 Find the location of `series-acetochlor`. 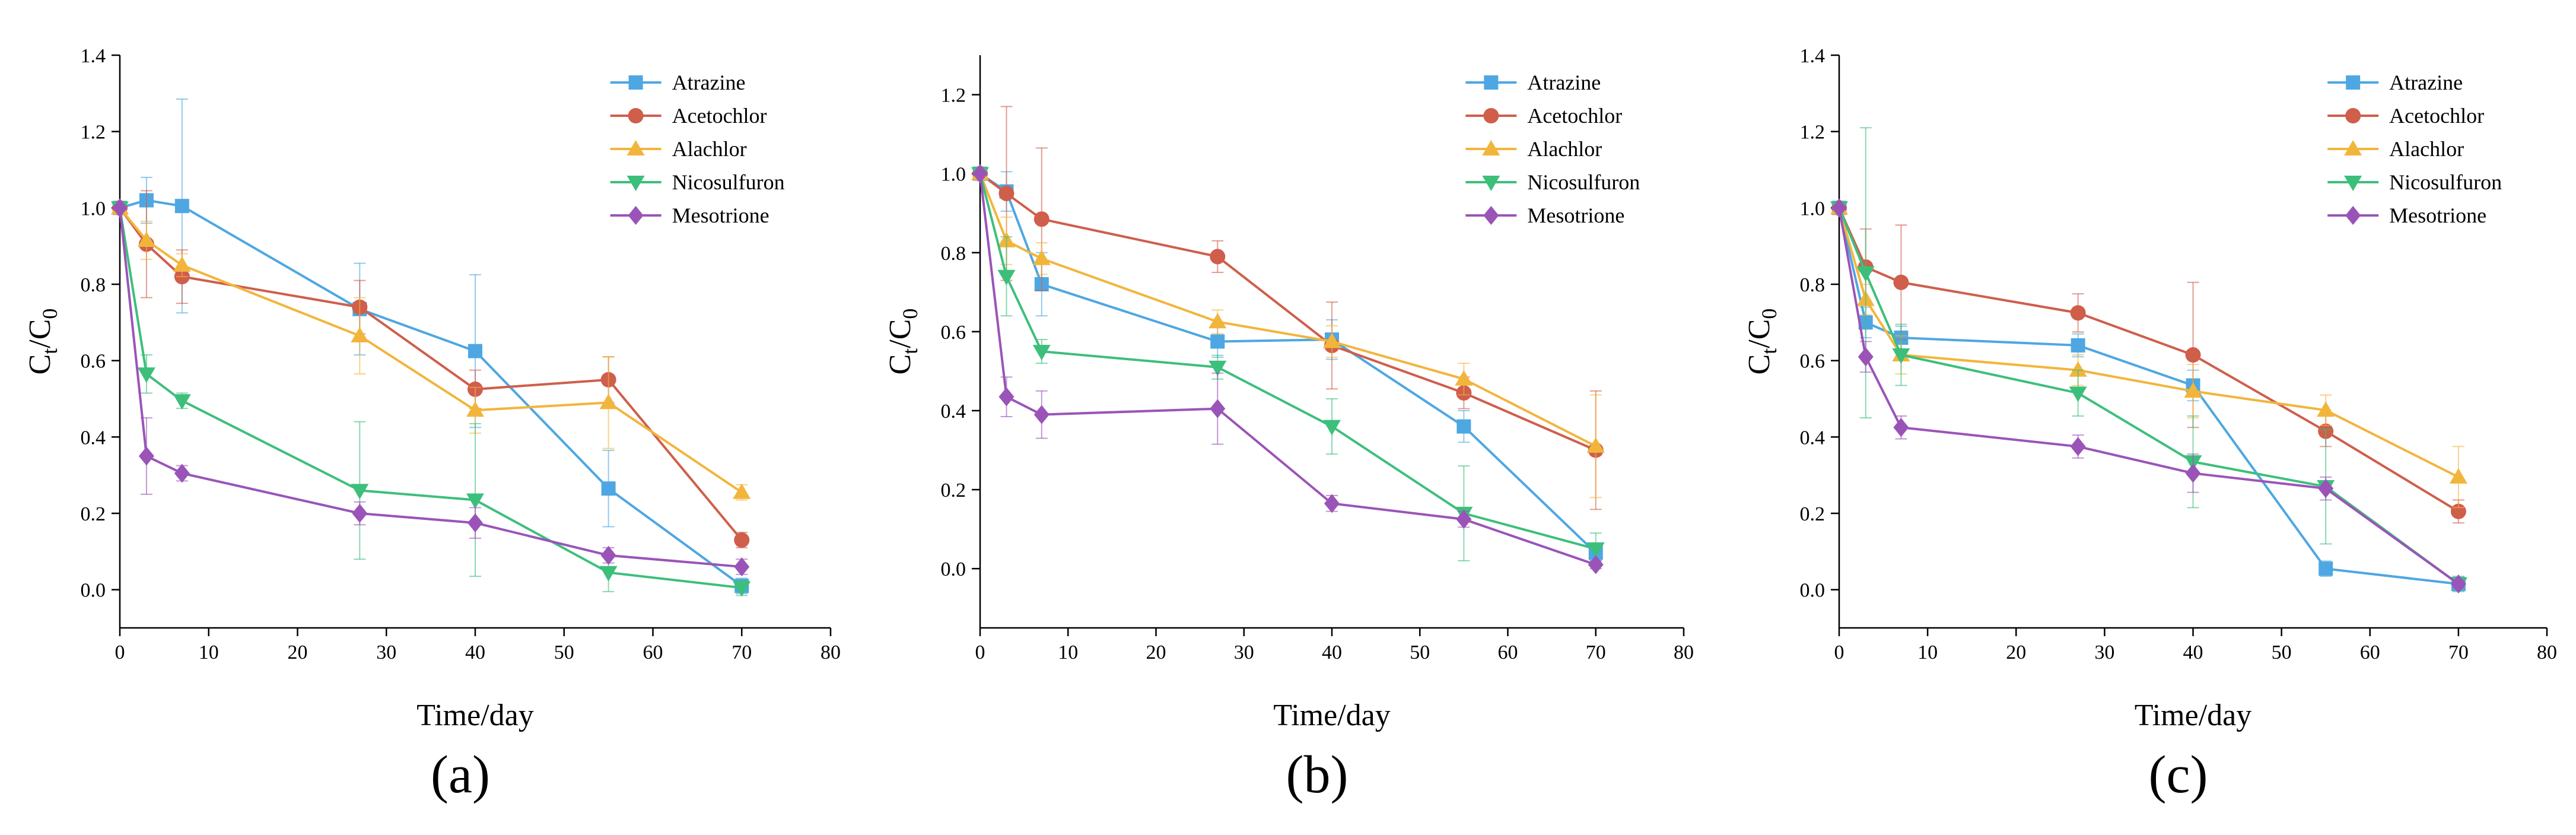

series-acetochlor is located at coordinates (431, 369).